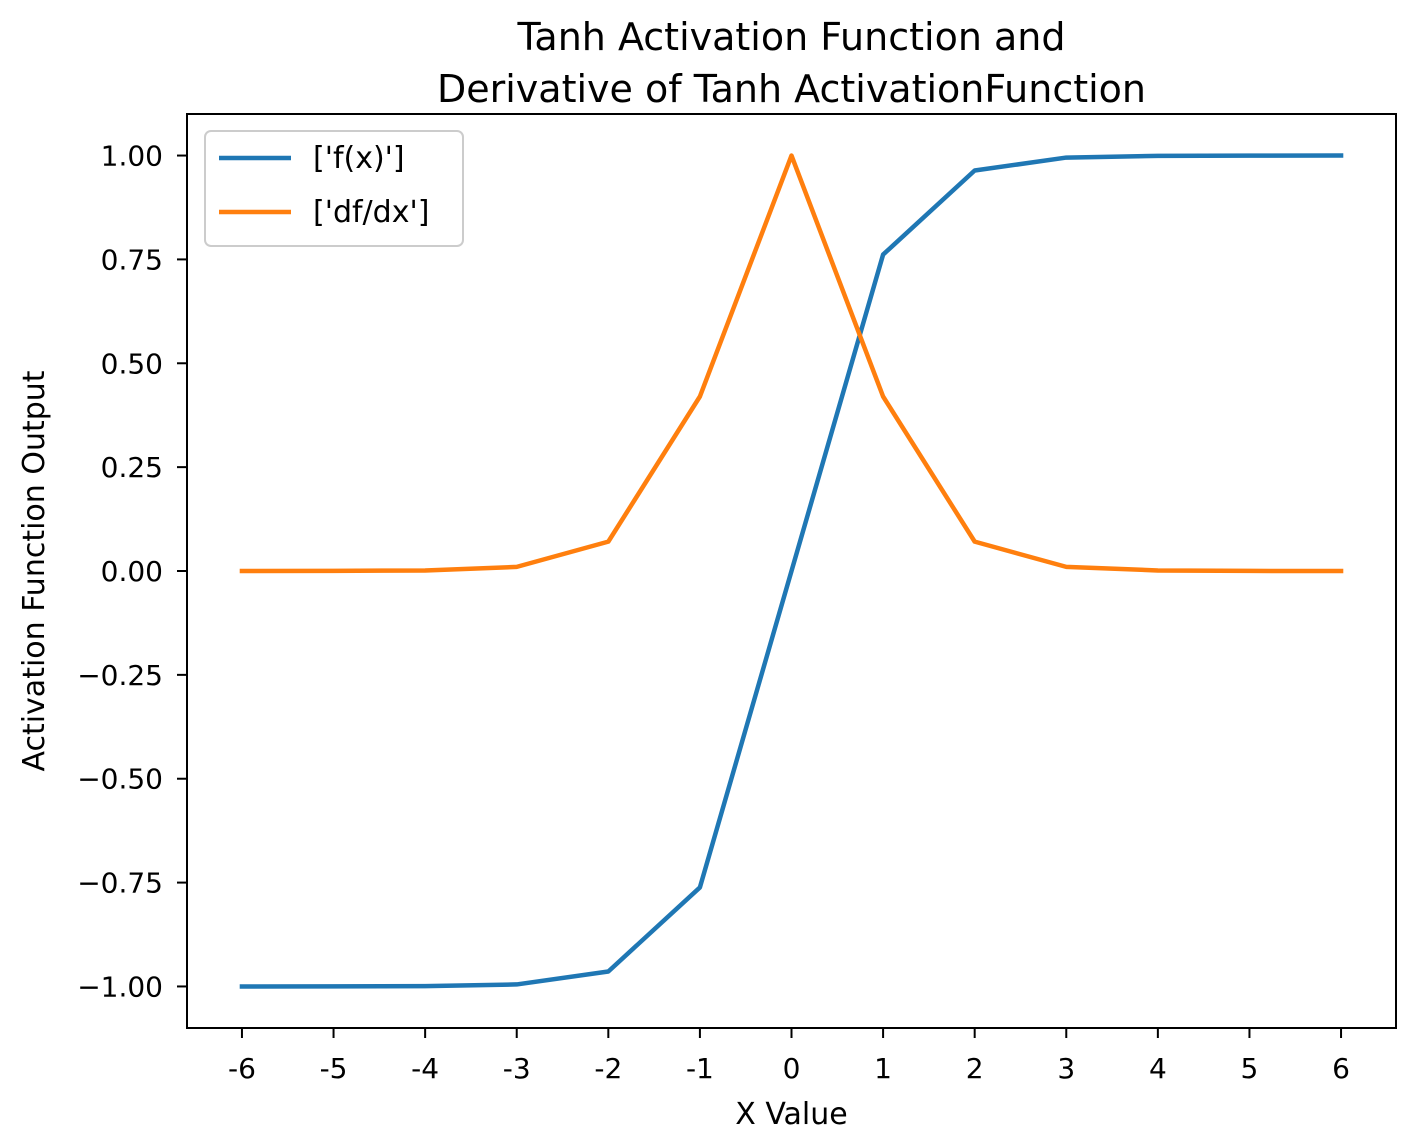  Describe the element at coordinates (792, 1068) in the screenshot. I see `x-tick-label: 0` at that location.